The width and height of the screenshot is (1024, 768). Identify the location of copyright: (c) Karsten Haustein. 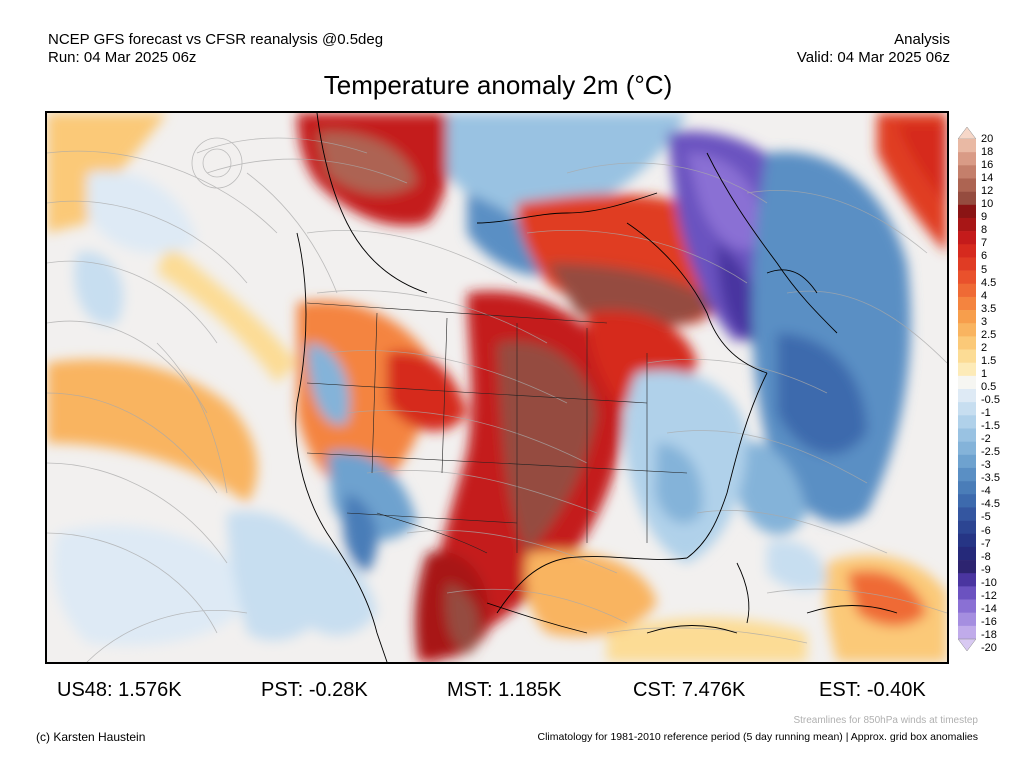
(91, 737).